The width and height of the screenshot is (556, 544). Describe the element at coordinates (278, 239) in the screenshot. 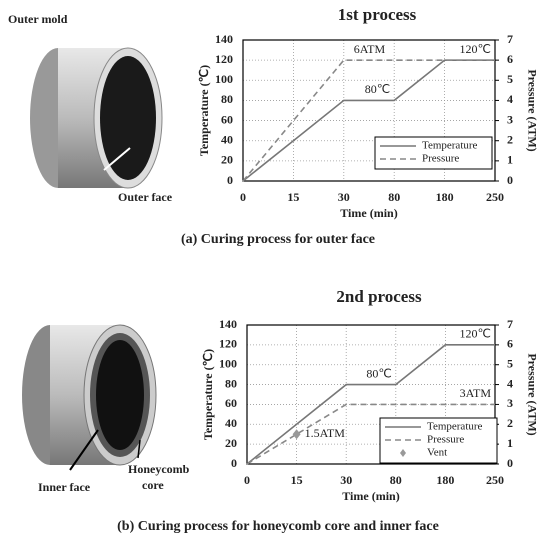

I see `caption: (a) Curing process for outer face` at that location.